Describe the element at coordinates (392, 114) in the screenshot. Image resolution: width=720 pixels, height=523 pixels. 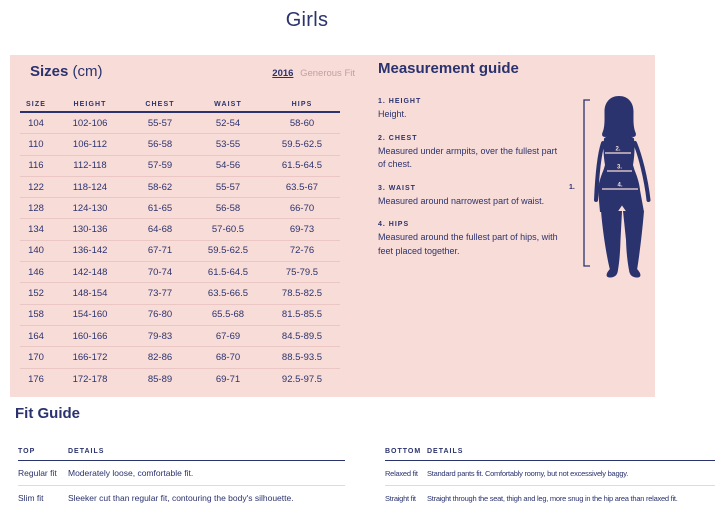
I see `measurement-item-text: Height.` at that location.